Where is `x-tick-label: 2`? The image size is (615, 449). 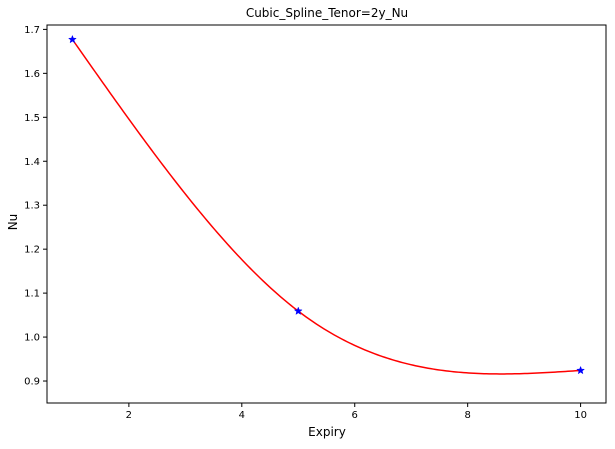 x-tick-label: 2 is located at coordinates (129, 415).